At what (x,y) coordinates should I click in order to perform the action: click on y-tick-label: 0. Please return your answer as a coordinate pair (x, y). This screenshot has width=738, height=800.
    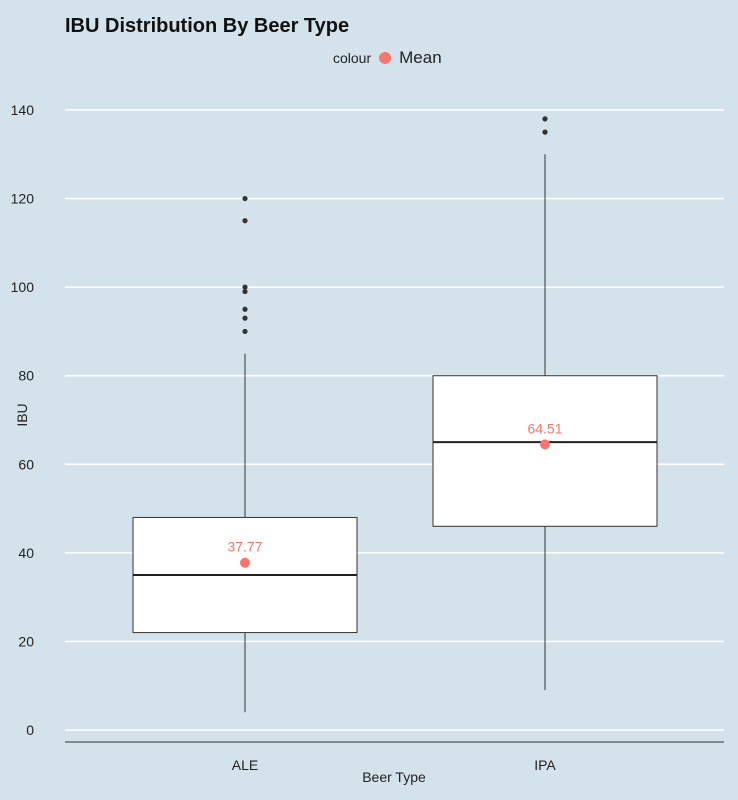
    Looking at the image, I should click on (30, 730).